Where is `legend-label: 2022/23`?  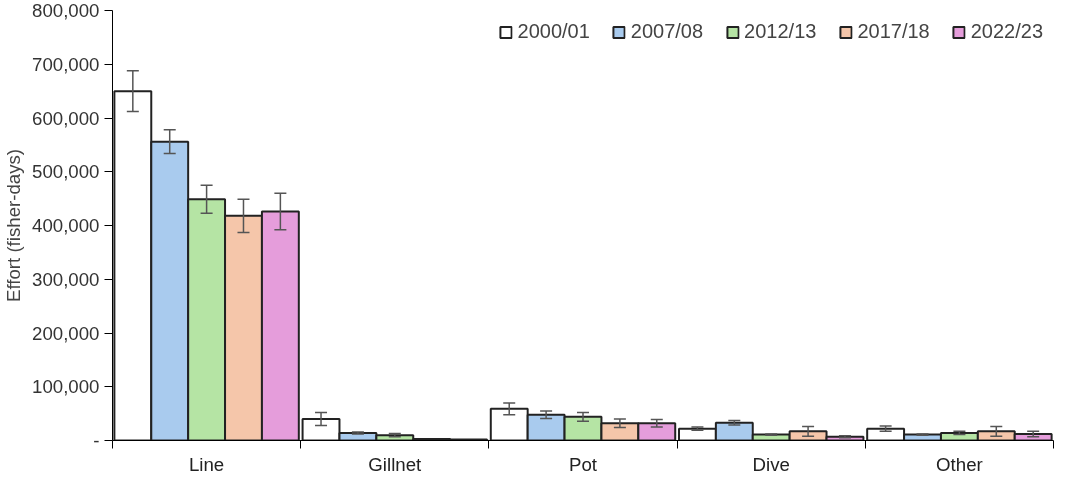 legend-label: 2022/23 is located at coordinates (1006, 31).